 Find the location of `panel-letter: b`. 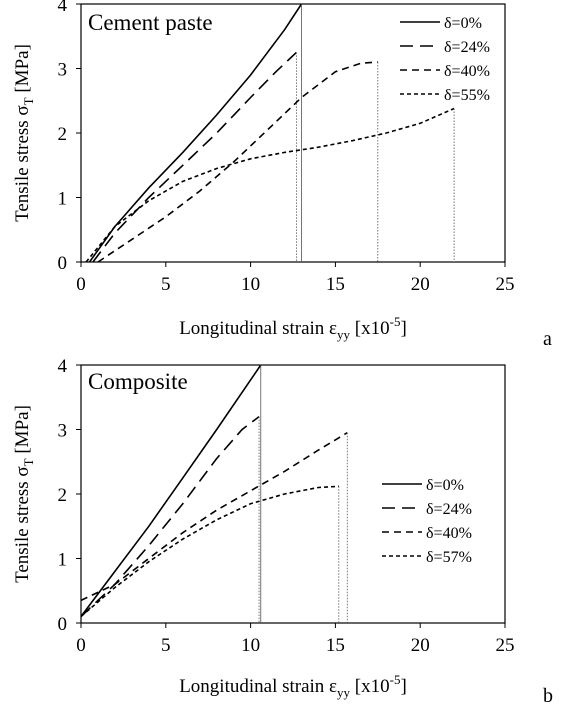

panel-letter: b is located at coordinates (548, 696).